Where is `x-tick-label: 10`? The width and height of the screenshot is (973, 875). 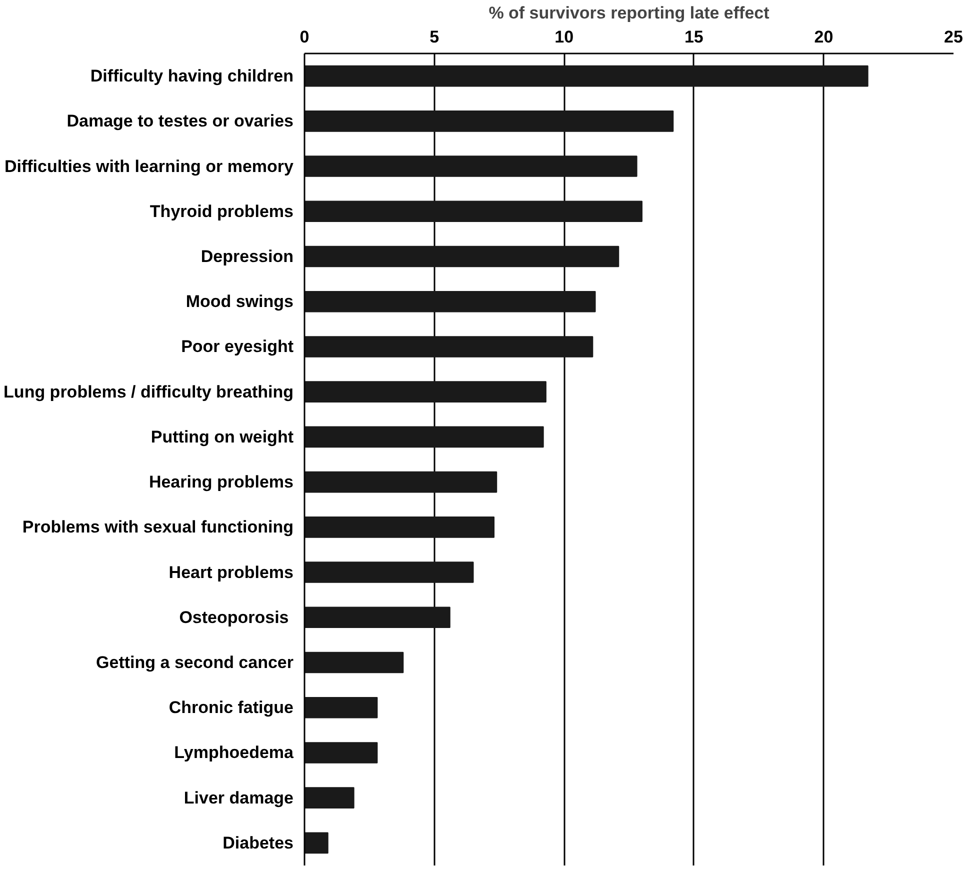
x-tick-label: 10 is located at coordinates (564, 37).